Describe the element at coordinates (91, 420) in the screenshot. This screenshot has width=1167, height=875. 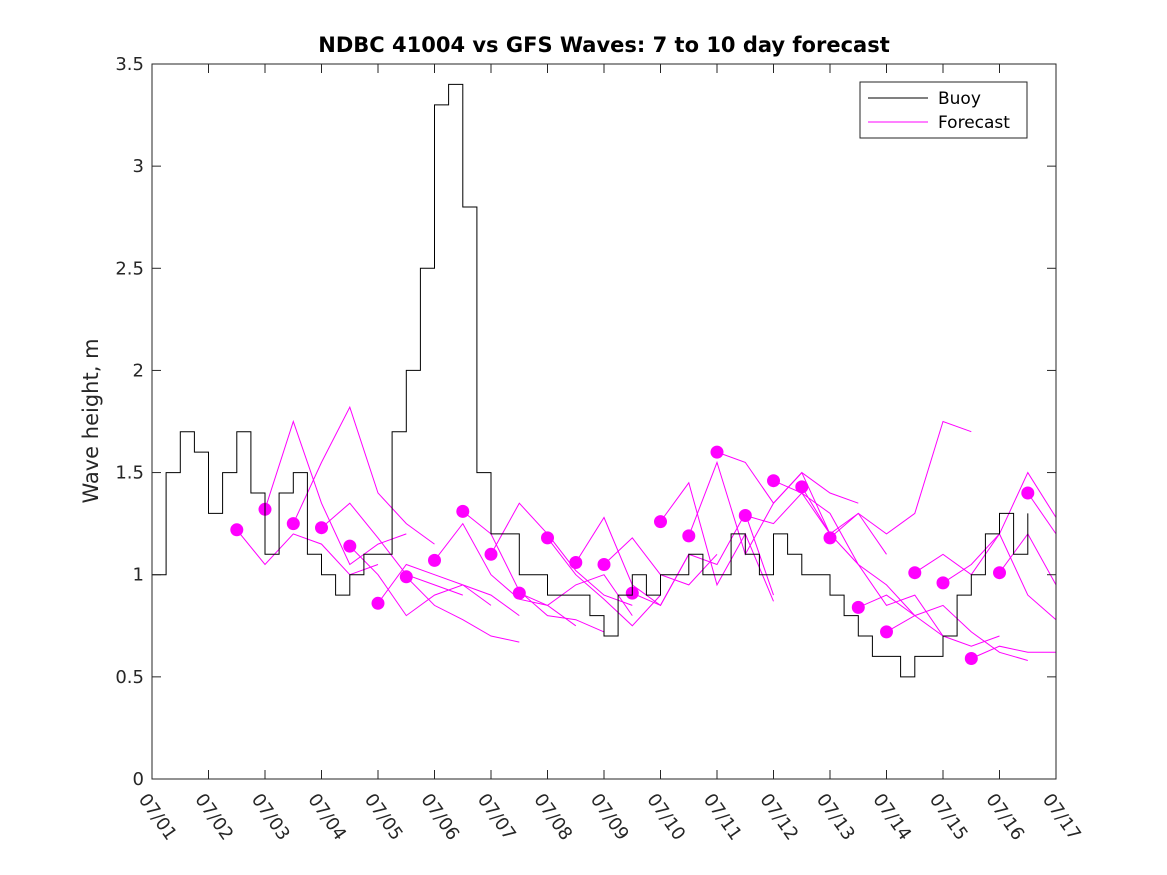
I see `y-axis-label: Wave height, m` at that location.